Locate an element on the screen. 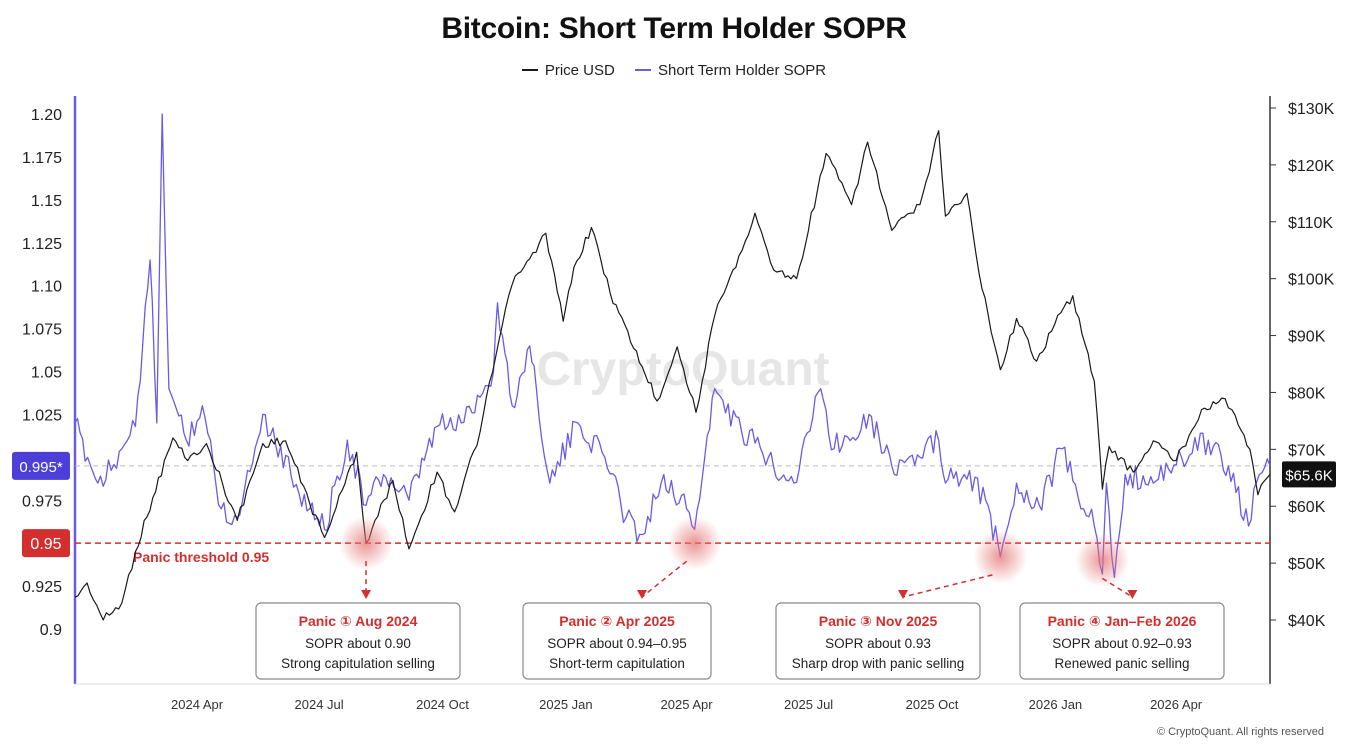  x-tick-label: 2025 Apr is located at coordinates (687, 704).